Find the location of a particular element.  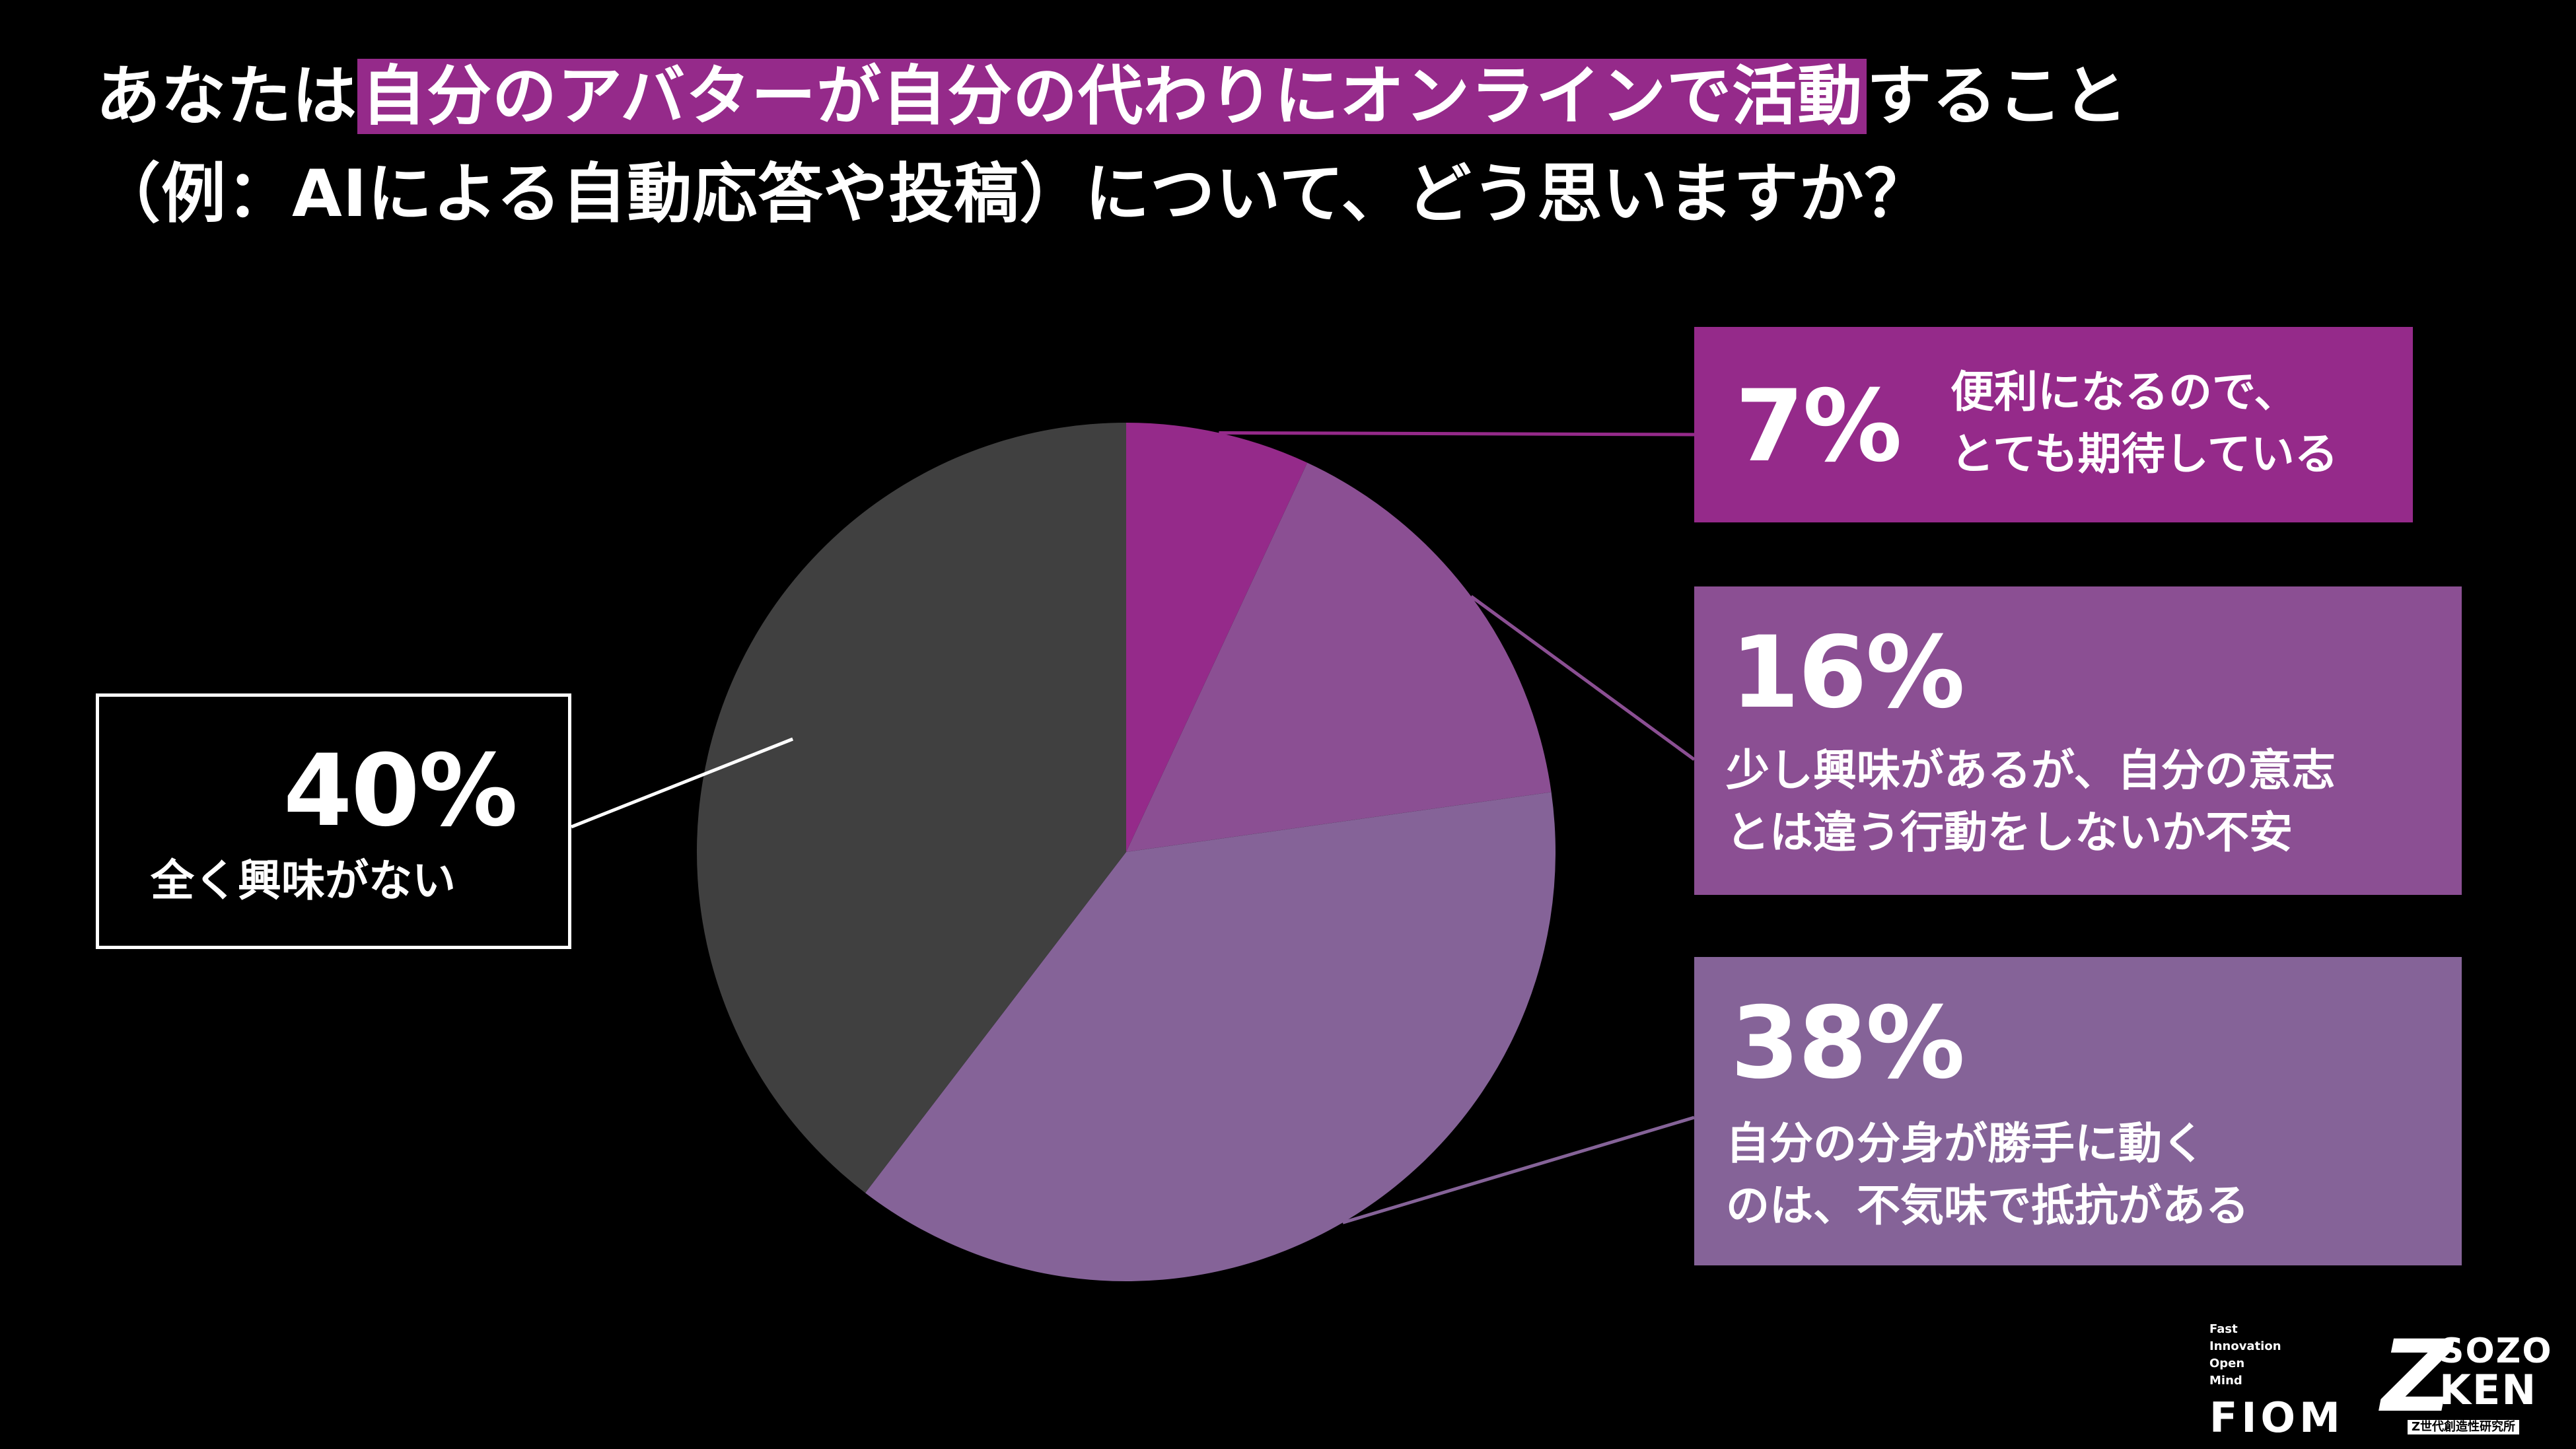

title-part2: すること is located at coordinates (1998, 97).